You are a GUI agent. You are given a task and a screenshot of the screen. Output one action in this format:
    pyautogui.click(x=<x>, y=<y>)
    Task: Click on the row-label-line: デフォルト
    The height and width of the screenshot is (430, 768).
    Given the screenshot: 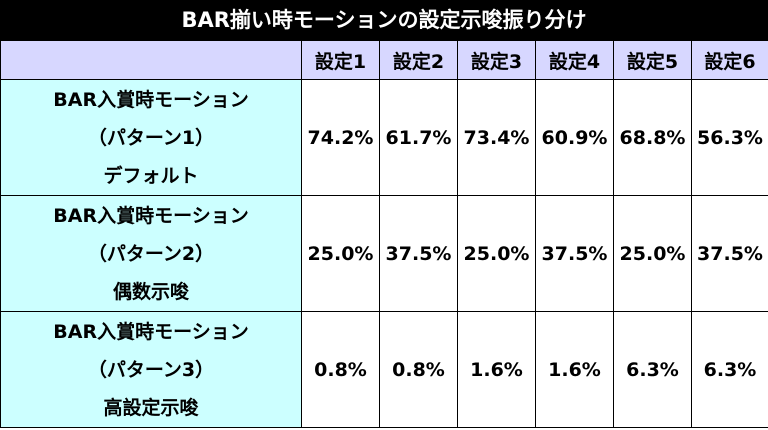 What is the action you would take?
    pyautogui.click(x=151, y=175)
    